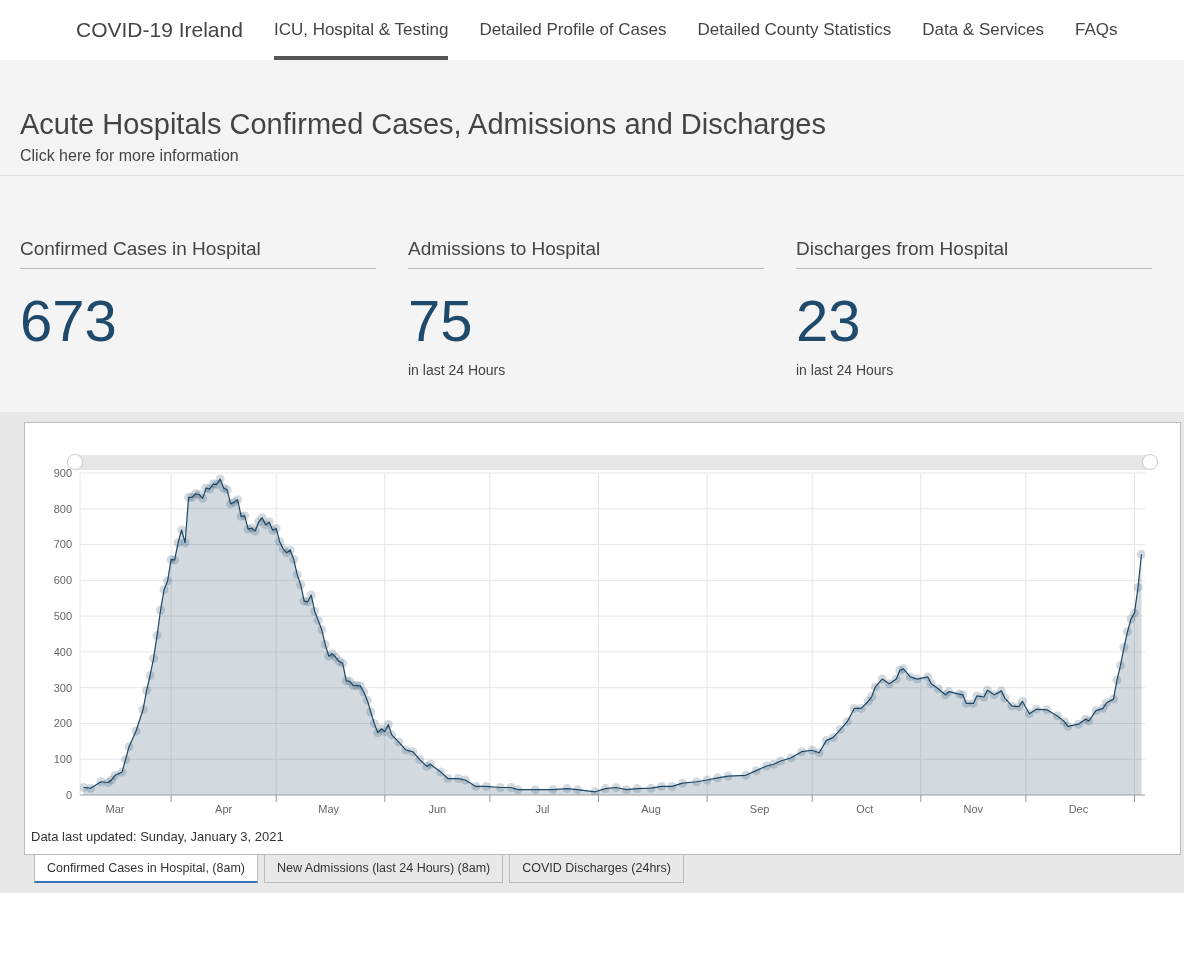  What do you see at coordinates (62, 580) in the screenshot?
I see `y-tick-label: 600` at bounding box center [62, 580].